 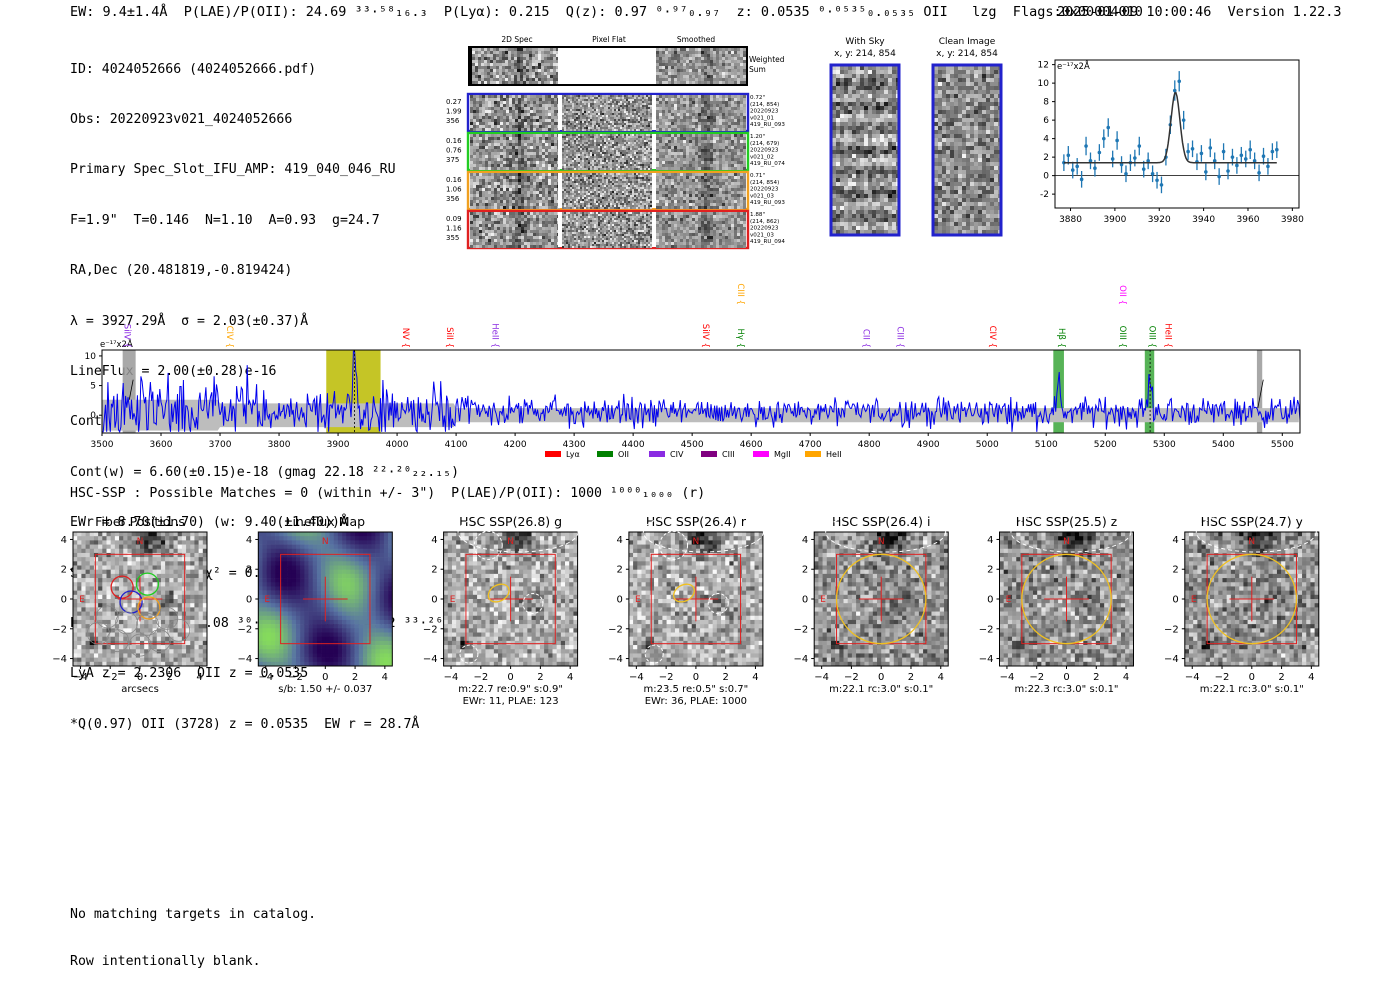 What do you see at coordinates (751, 445) in the screenshot?
I see `spectrum-xtick-label: 4600` at bounding box center [751, 445].